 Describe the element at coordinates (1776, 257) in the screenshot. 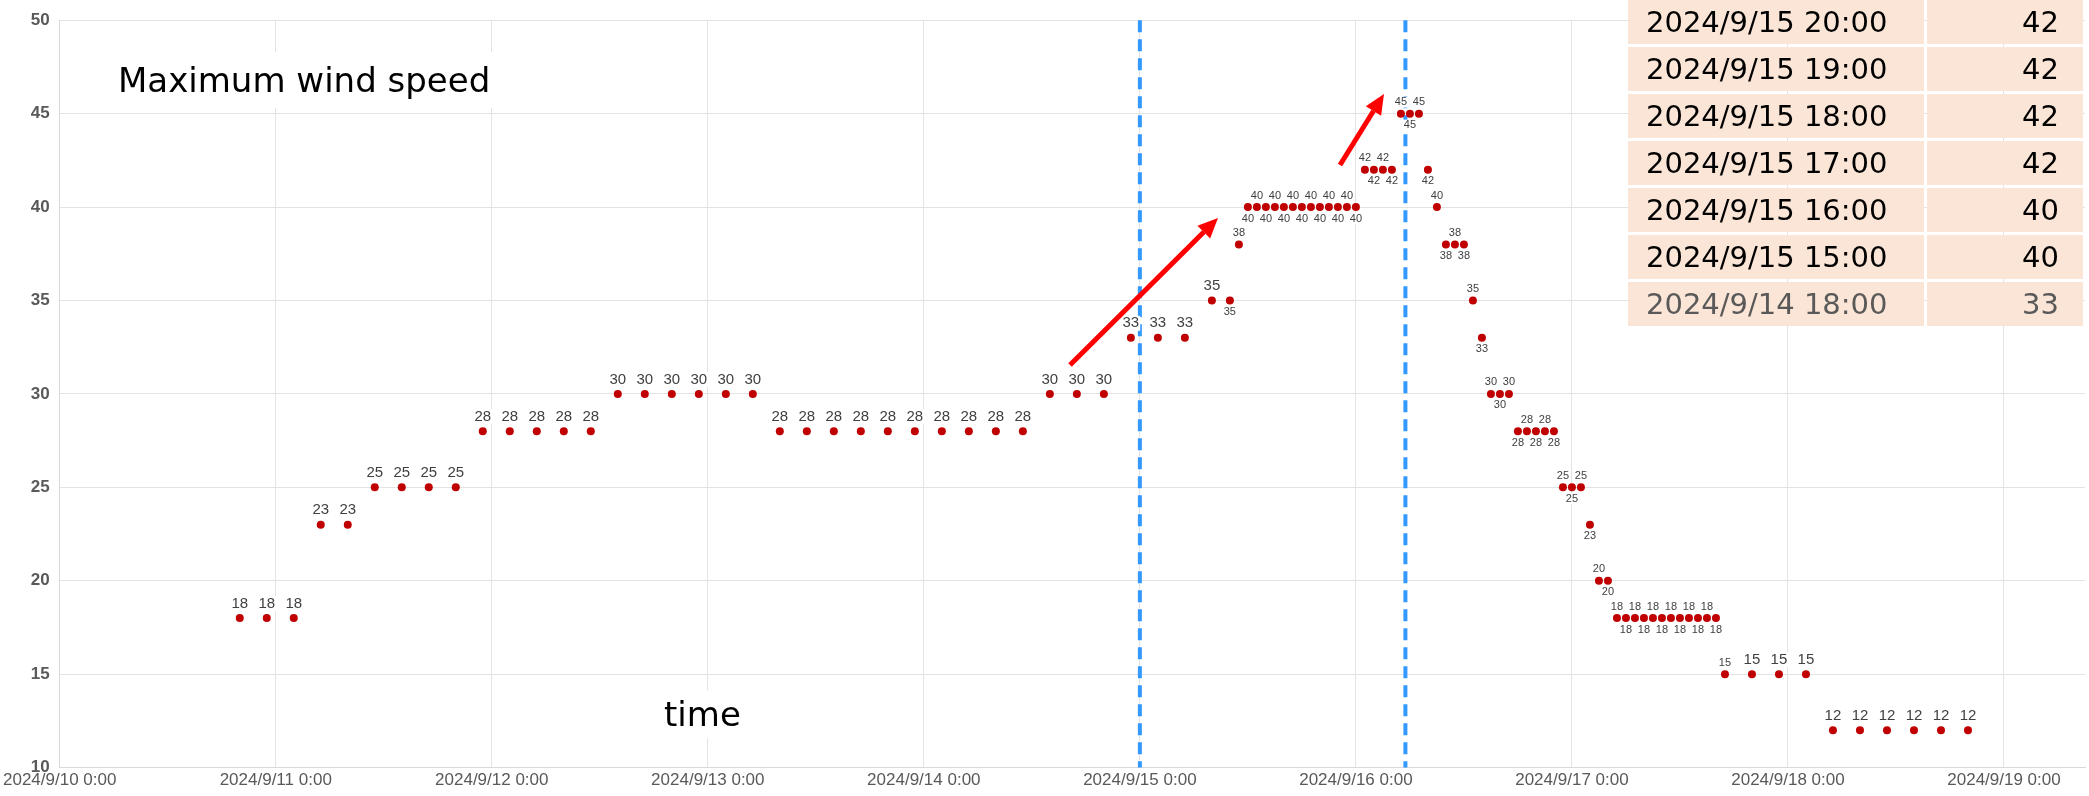

I see `annotation: 2024/9/15 15:00` at that location.